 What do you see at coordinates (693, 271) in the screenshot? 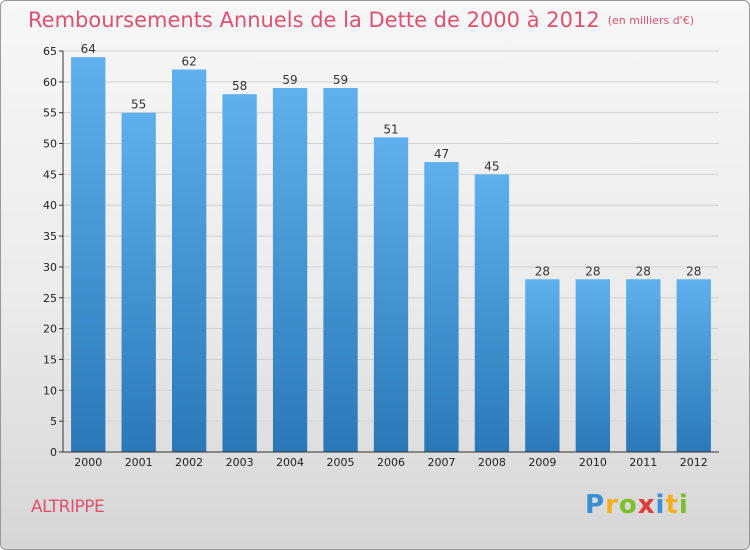
I see `value-label-2012: 28` at bounding box center [693, 271].